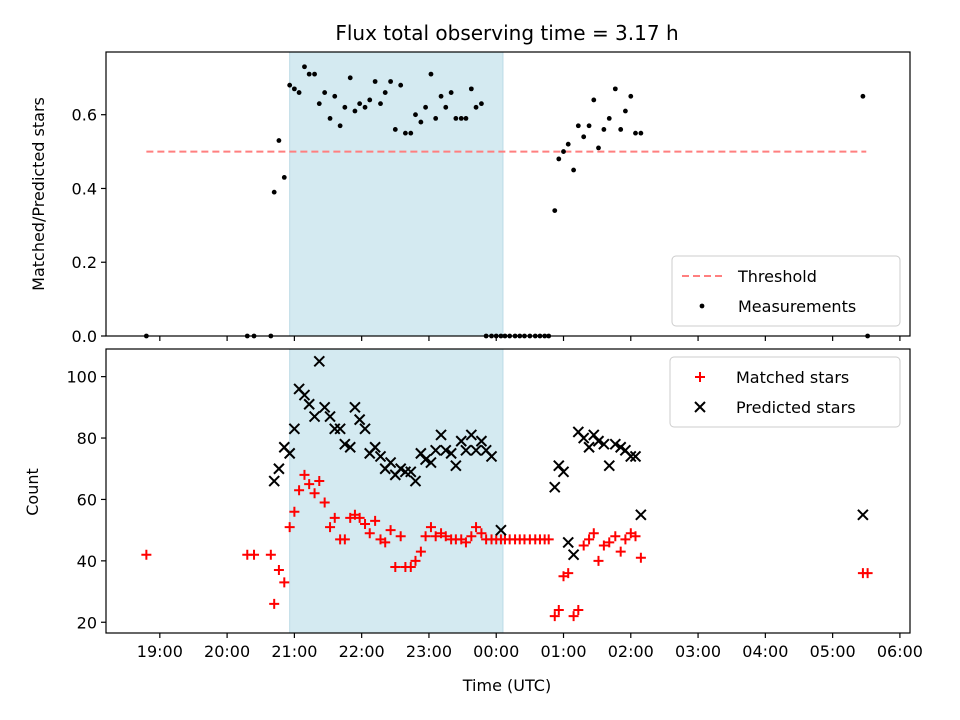 The width and height of the screenshot is (960, 720). Describe the element at coordinates (765, 651) in the screenshot. I see `x-tick-label: 04:00` at that location.